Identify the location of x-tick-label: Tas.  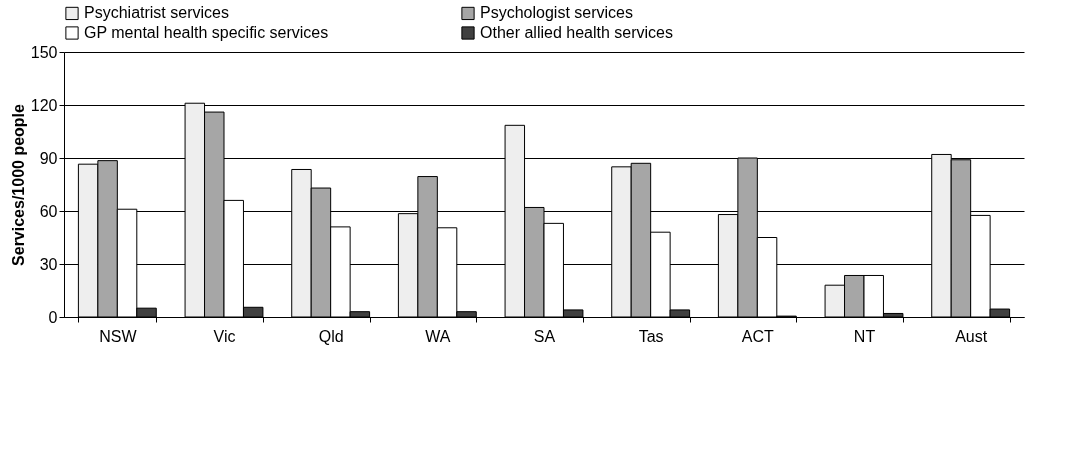
(651, 336).